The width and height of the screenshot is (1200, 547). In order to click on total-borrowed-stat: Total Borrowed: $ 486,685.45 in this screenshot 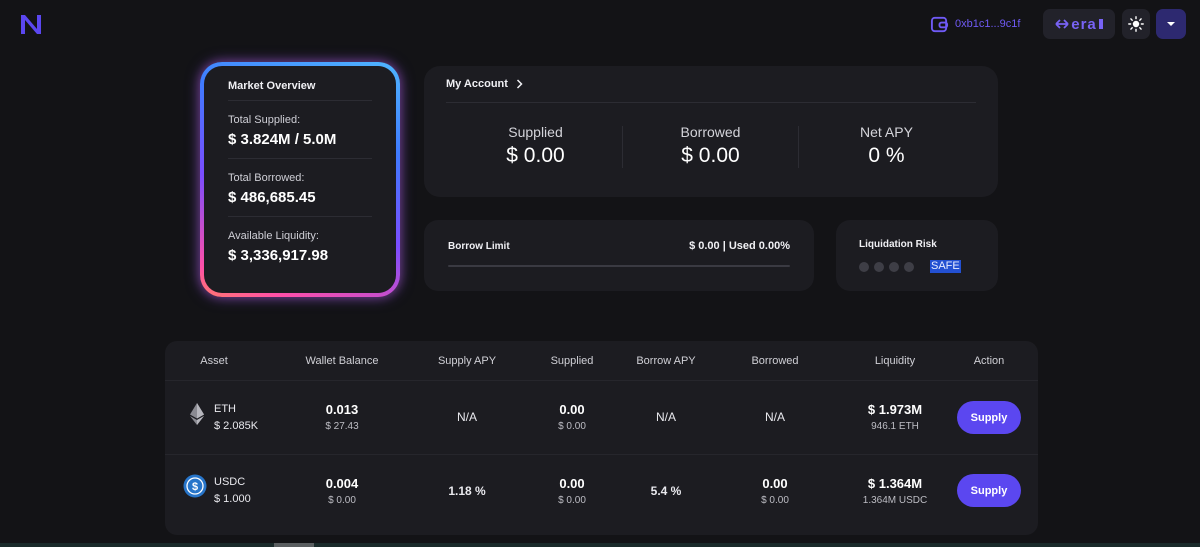, I will do `click(300, 188)`.